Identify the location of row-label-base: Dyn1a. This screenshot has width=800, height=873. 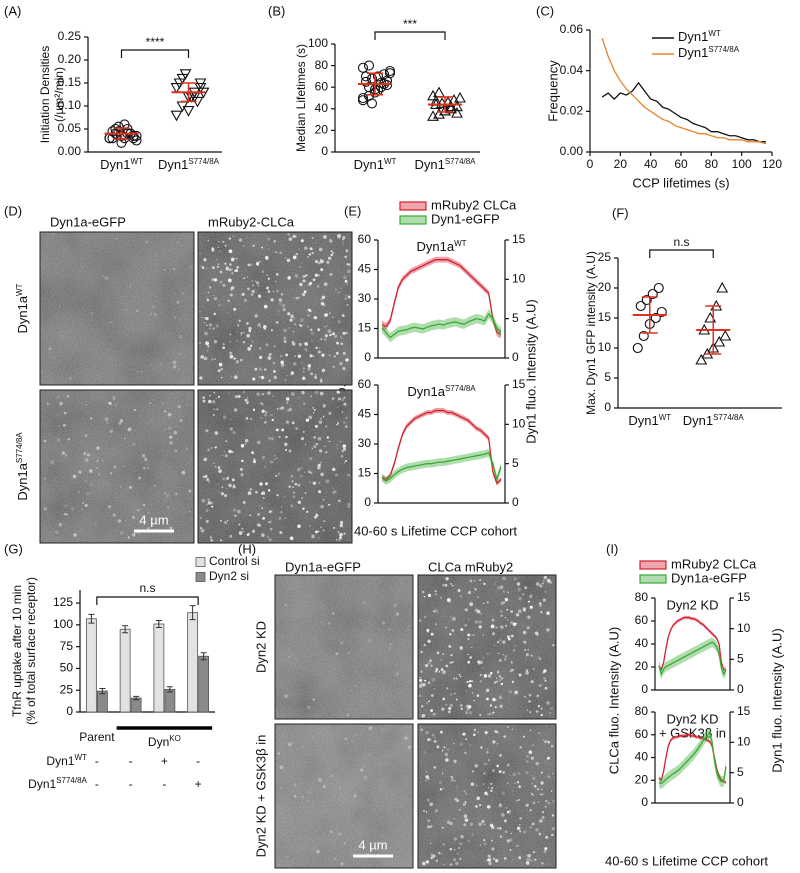
(22, 481).